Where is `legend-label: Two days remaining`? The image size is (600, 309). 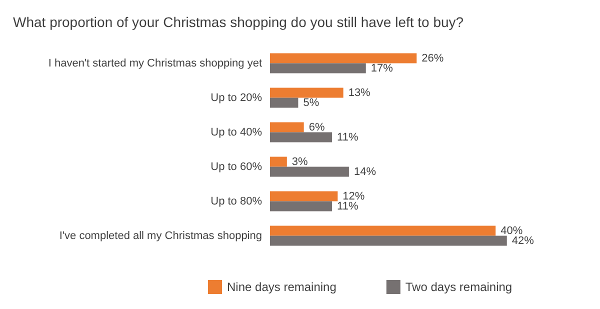 legend-label: Two days remaining is located at coordinates (458, 287).